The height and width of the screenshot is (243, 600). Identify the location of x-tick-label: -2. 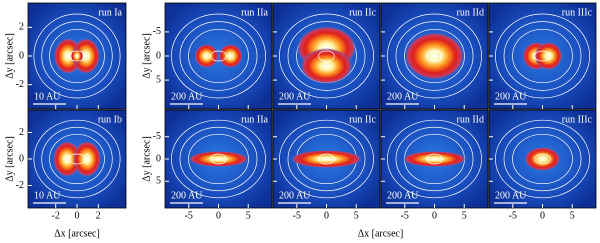
(56, 215).